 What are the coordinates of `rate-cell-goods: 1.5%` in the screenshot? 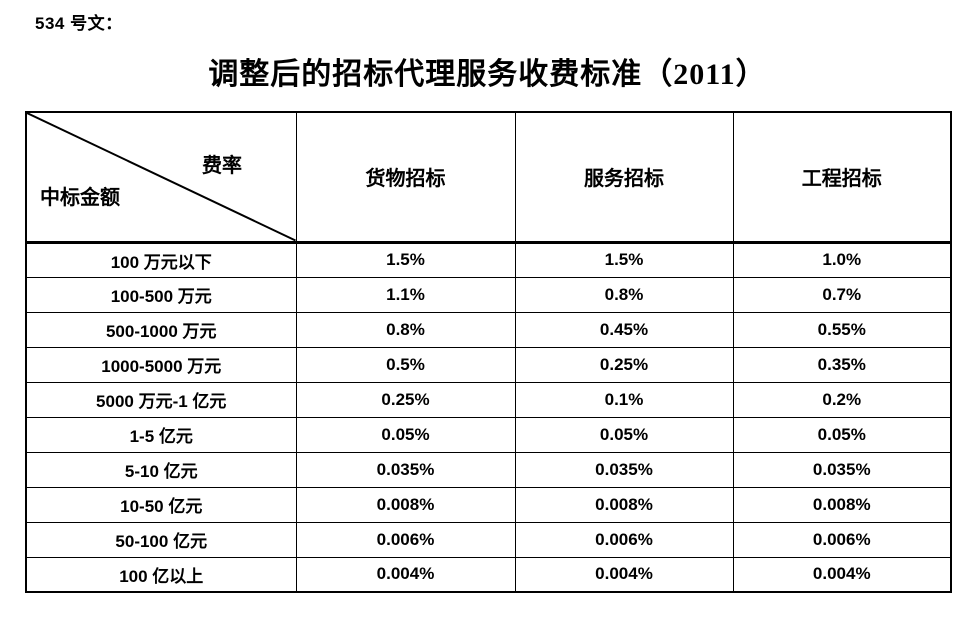 It's located at (405, 259).